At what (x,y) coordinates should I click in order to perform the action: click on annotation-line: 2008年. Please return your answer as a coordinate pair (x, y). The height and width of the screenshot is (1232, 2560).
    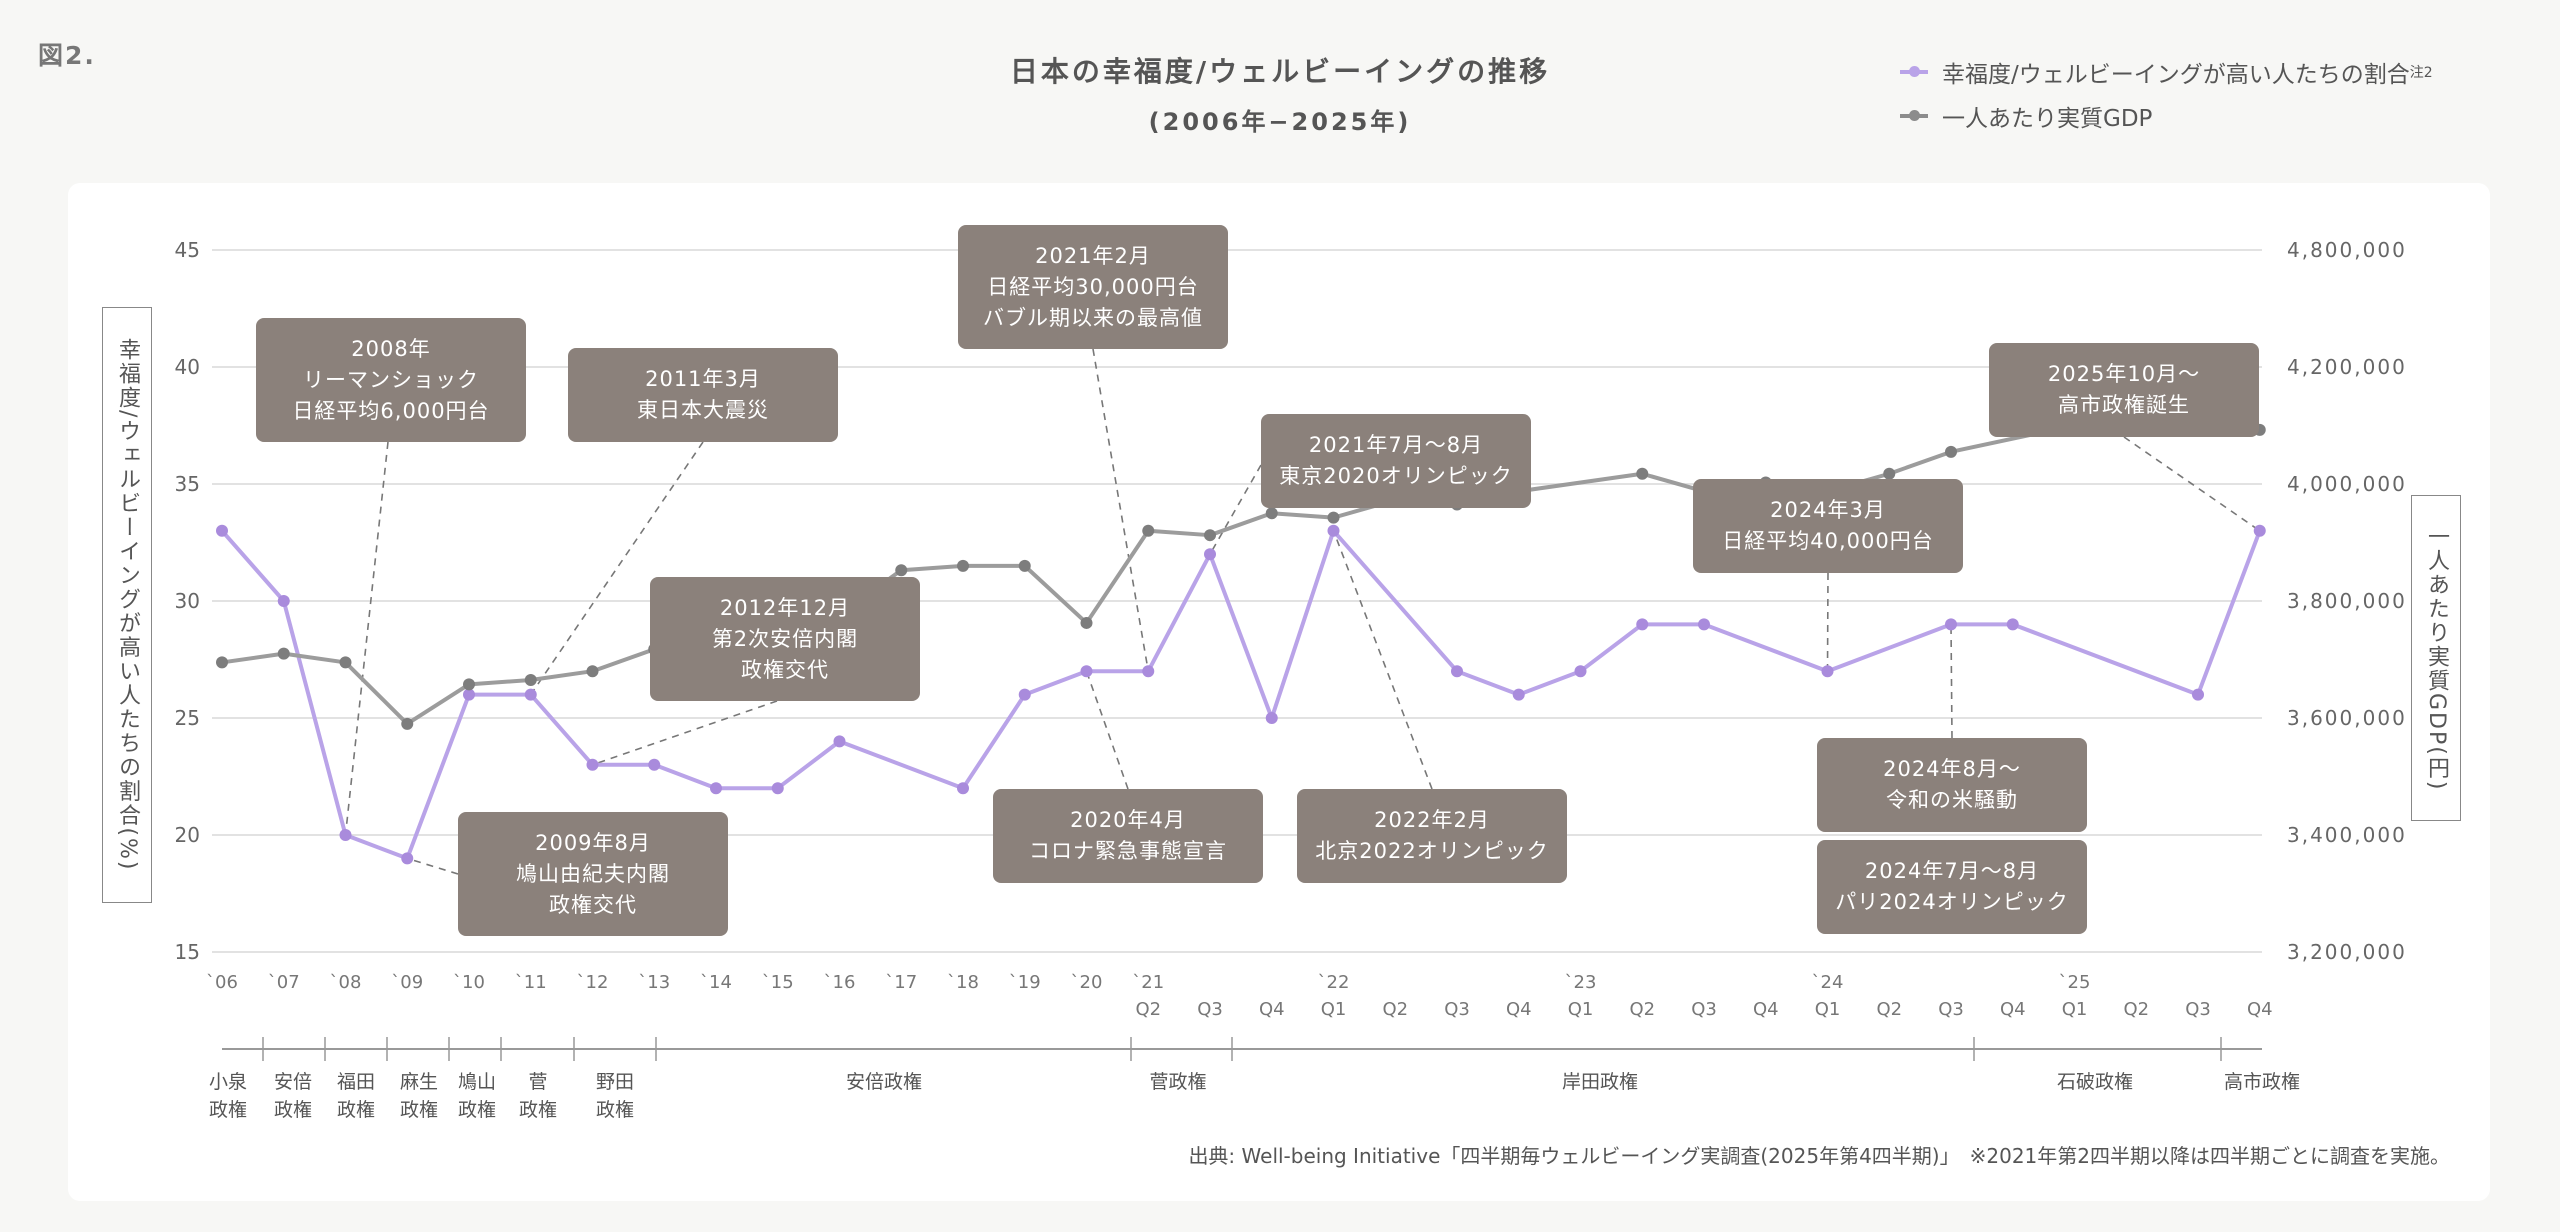
    Looking at the image, I should click on (391, 348).